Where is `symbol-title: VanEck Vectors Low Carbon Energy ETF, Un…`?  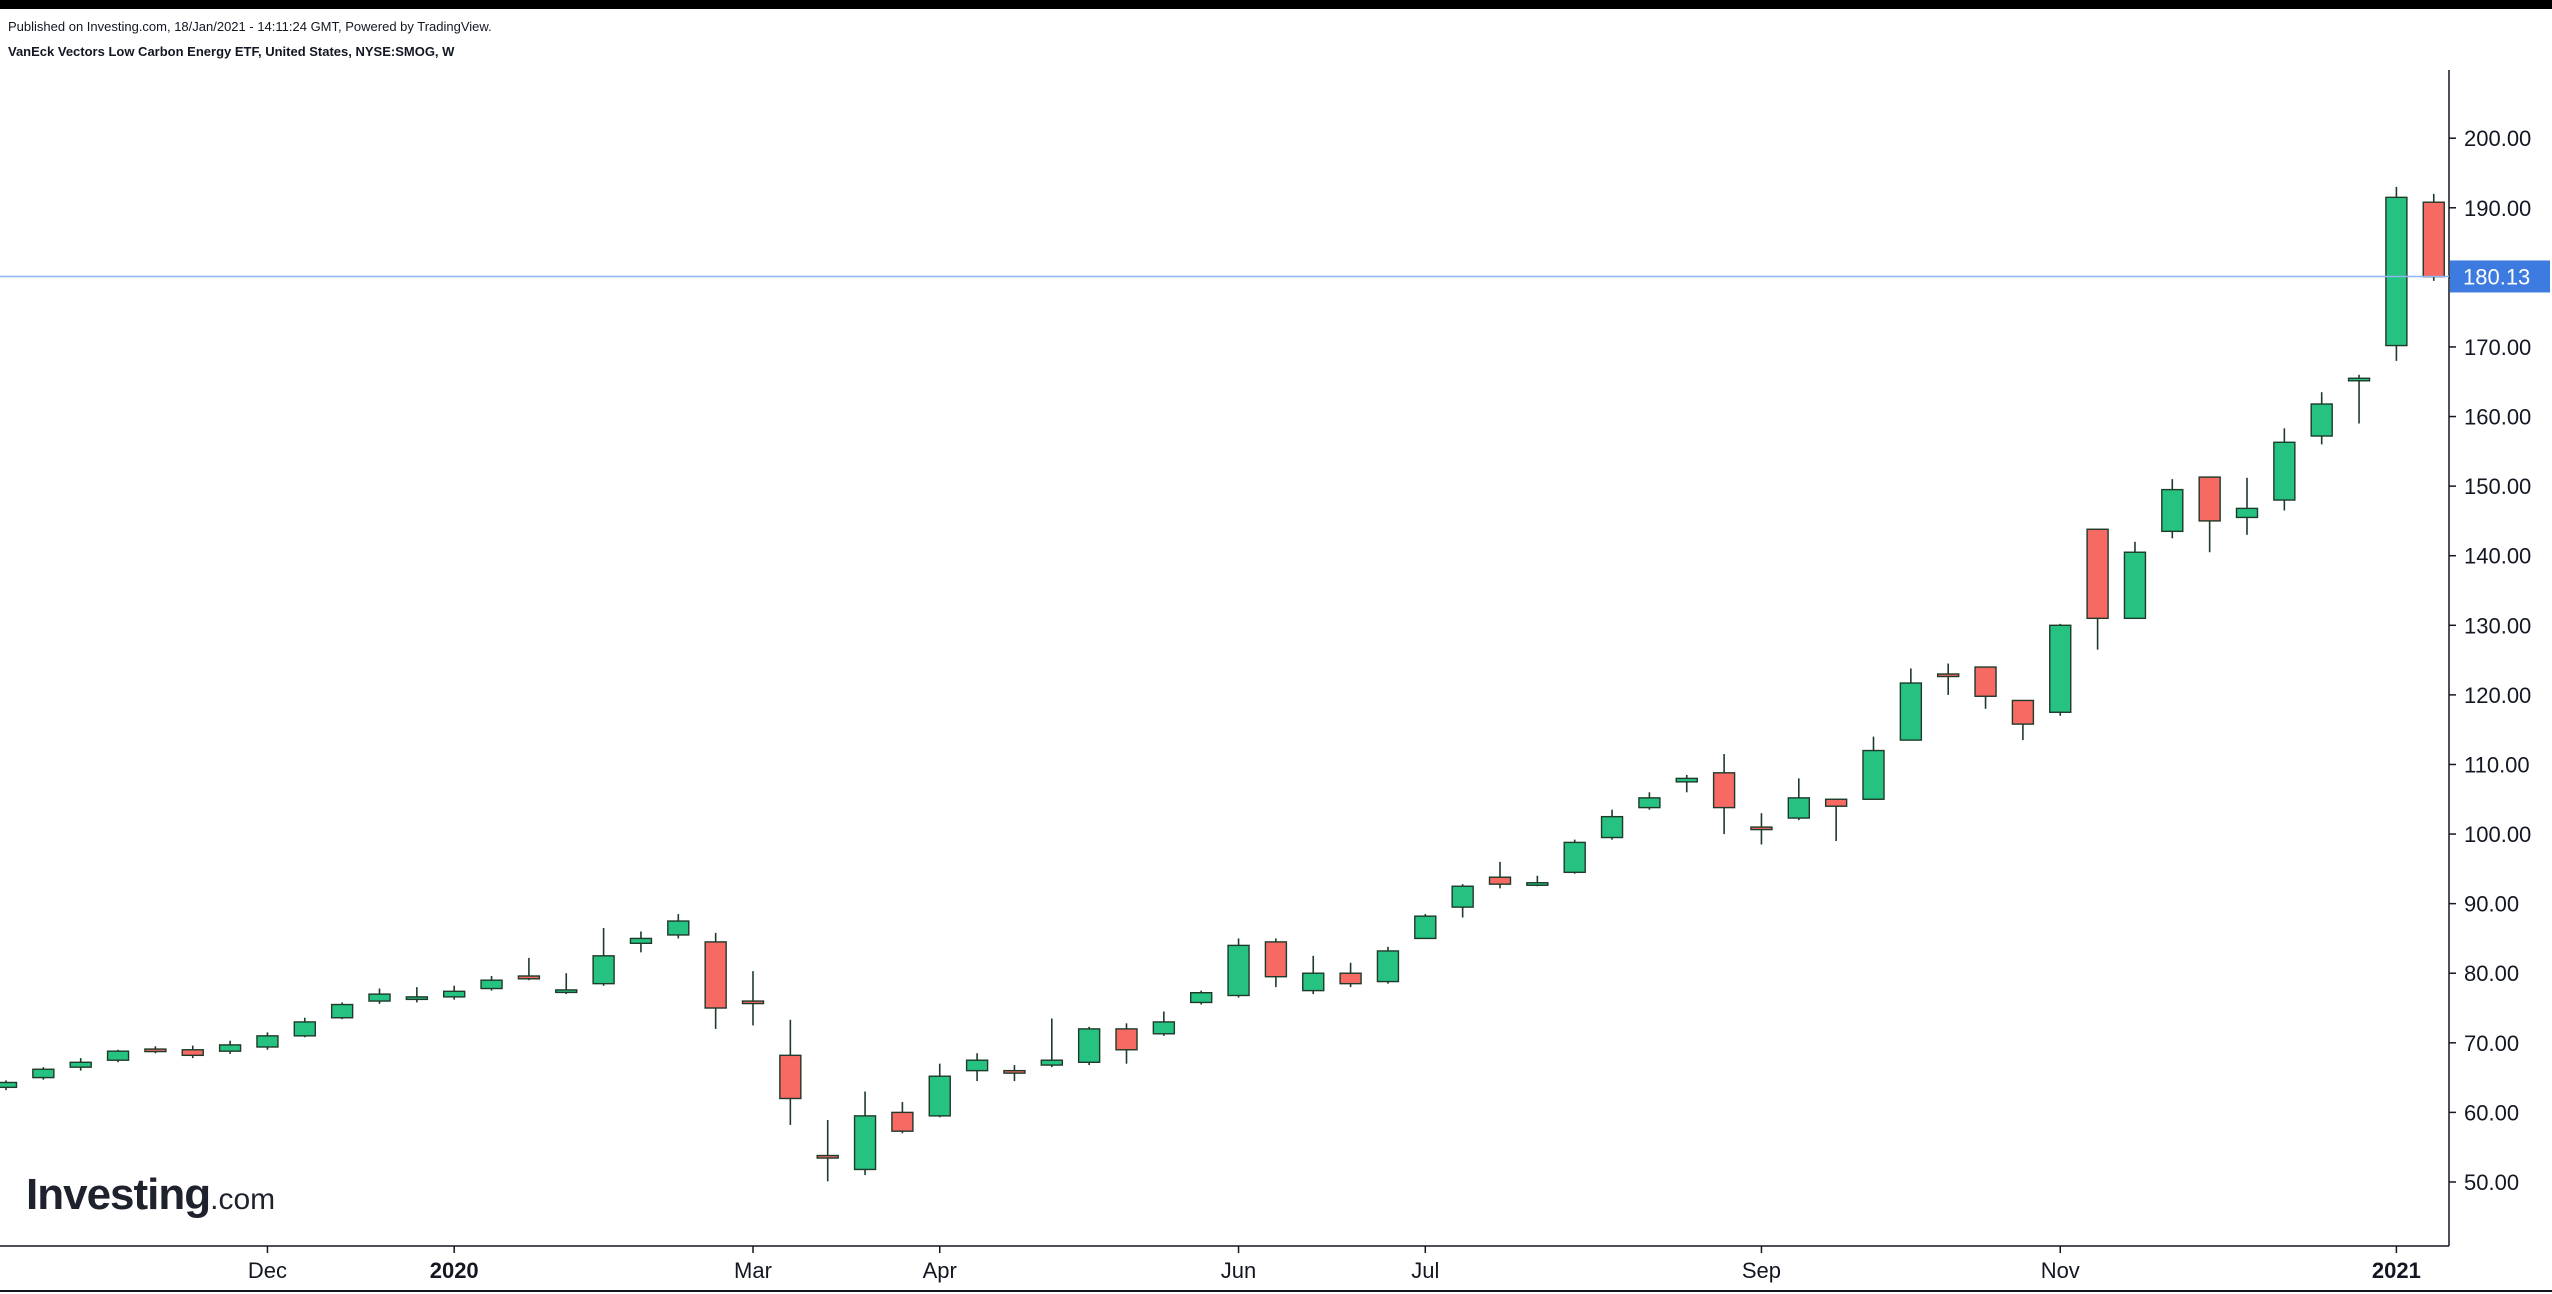
symbol-title: VanEck Vectors Low Carbon Energy ETF, Un… is located at coordinates (231, 51).